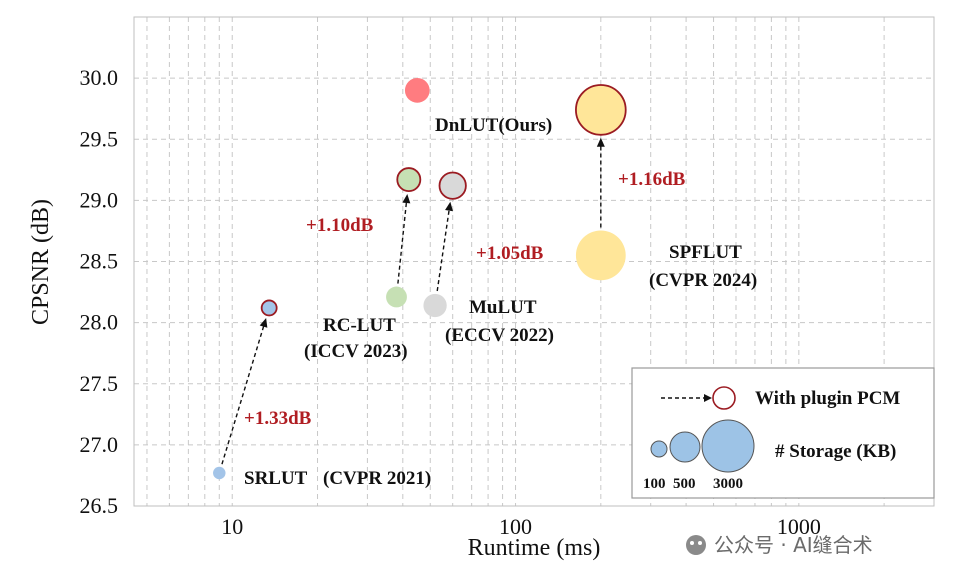  What do you see at coordinates (377, 478) in the screenshot?
I see `label-srlut-venue: (CVPR 2021)` at bounding box center [377, 478].